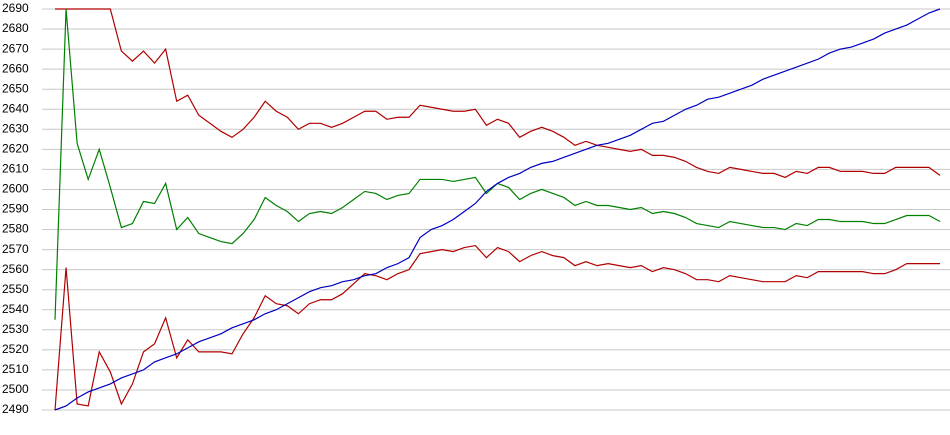  What do you see at coordinates (15, 68) in the screenshot?
I see `y-tick-label: 2660` at bounding box center [15, 68].